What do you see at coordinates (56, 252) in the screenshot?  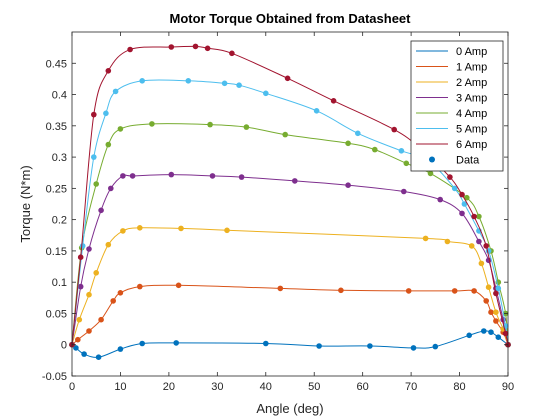 I see `y-tick-label-4: 0.15` at bounding box center [56, 252].